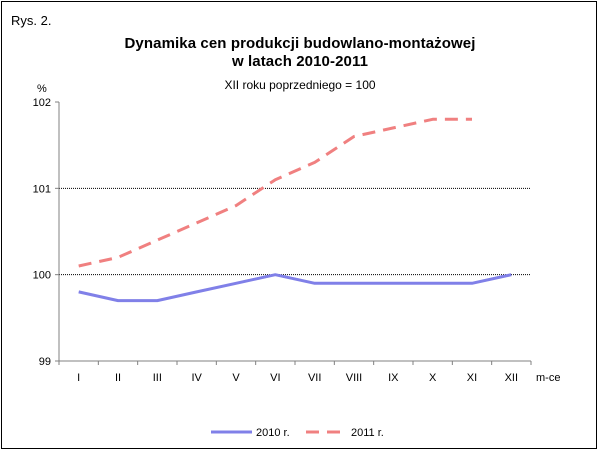 Image resolution: width=600 pixels, height=451 pixels. I want to click on y-axis-label: %, so click(42, 89).